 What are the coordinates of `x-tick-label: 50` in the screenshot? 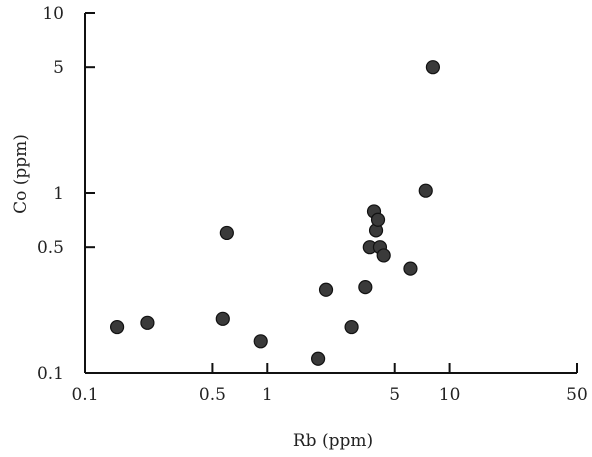 It's located at (577, 395).